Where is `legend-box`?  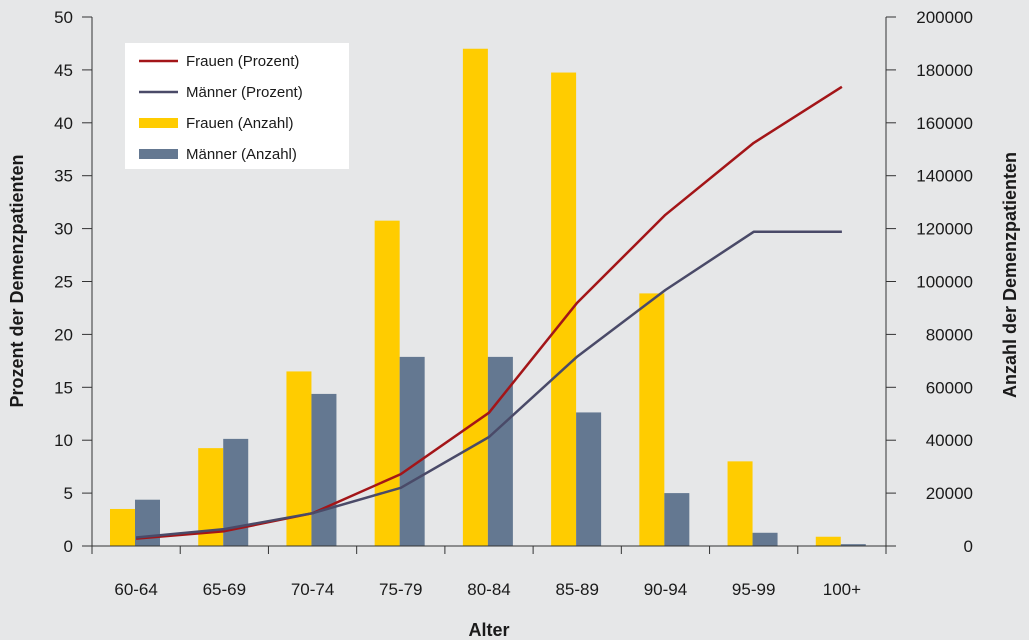 legend-box is located at coordinates (237, 106).